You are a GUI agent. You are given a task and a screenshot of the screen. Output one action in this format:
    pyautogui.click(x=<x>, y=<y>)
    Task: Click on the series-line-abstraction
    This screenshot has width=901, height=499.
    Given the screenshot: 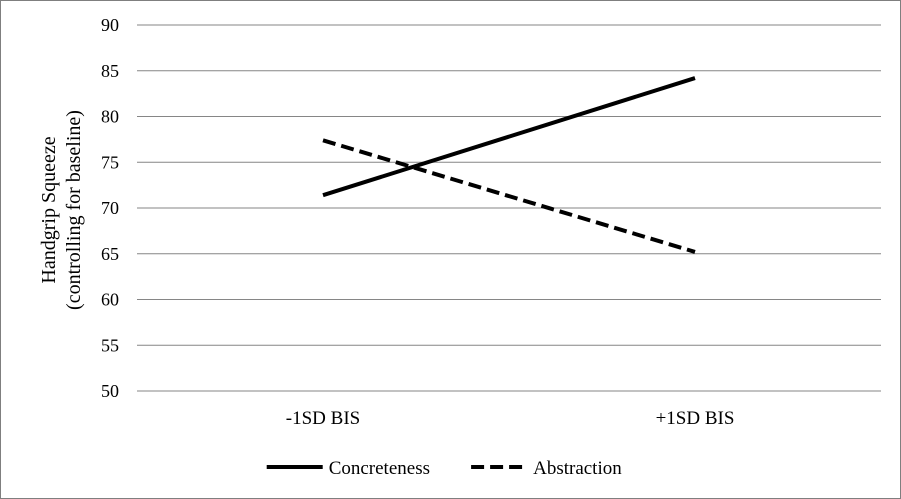 What is the action you would take?
    pyautogui.click(x=509, y=196)
    